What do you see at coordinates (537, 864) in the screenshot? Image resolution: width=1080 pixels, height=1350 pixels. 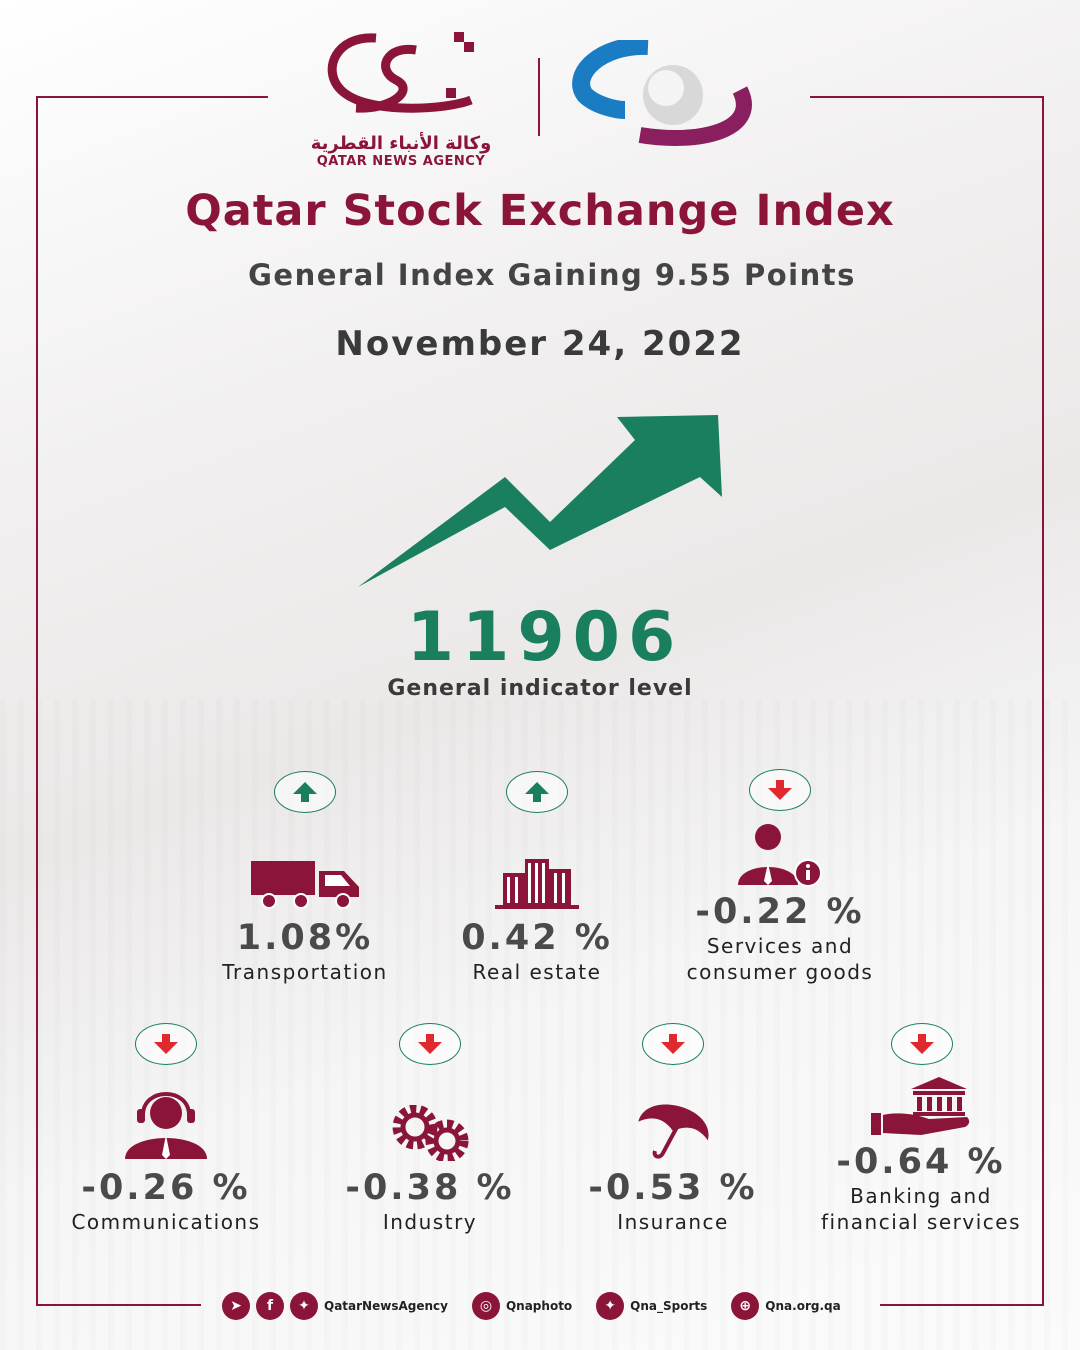 I see `building-icon` at bounding box center [537, 864].